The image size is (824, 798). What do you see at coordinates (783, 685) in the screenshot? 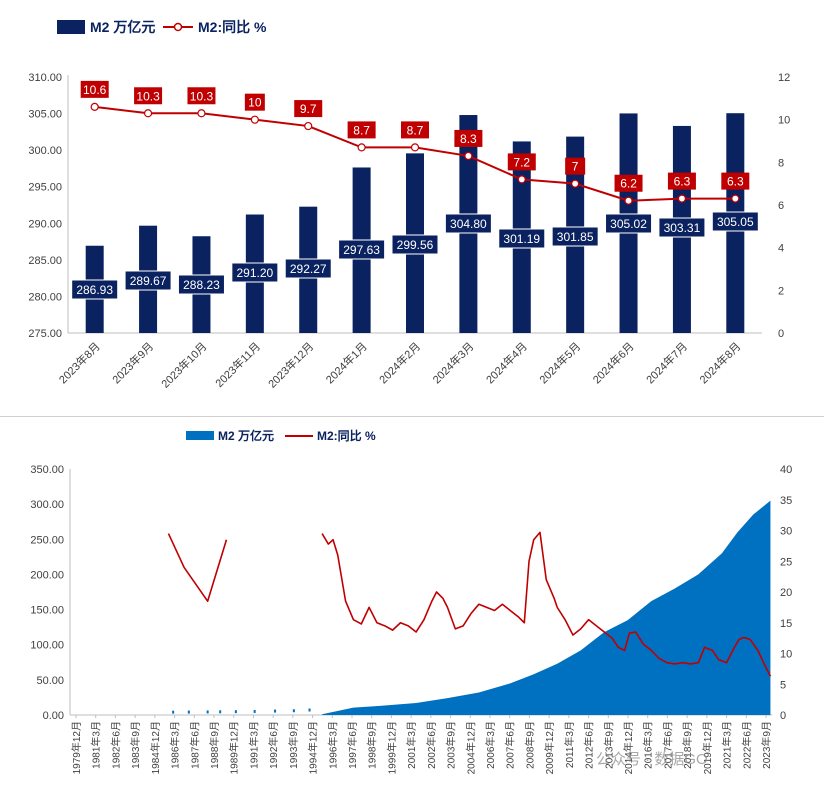
I see `y-right-tick-label: 5` at bounding box center [783, 685].